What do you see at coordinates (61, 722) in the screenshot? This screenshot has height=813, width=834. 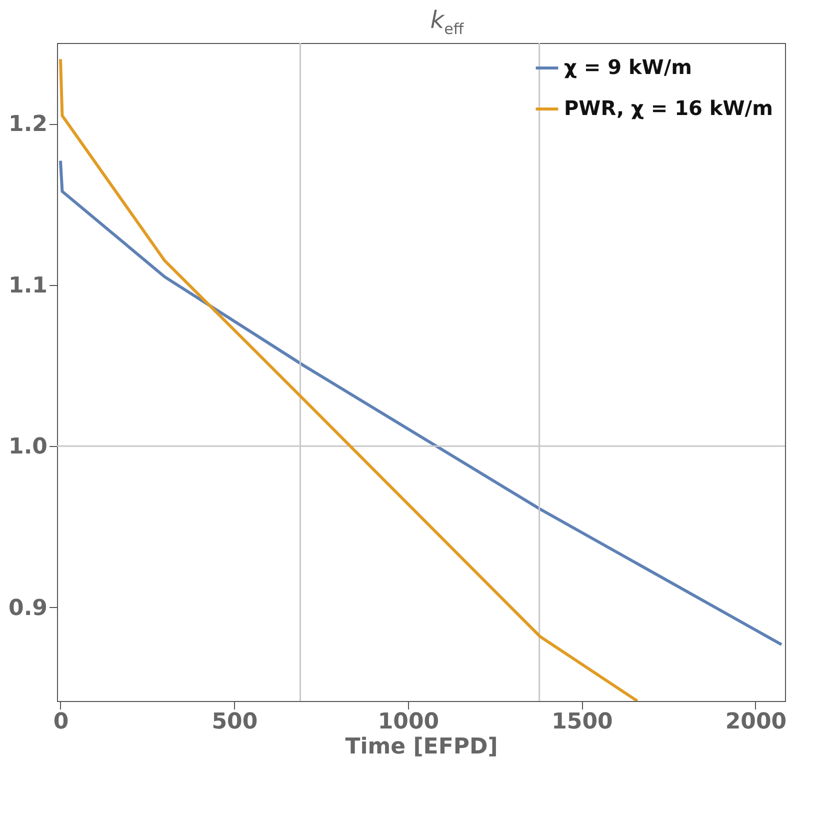 I see `x-tick-label: 0` at bounding box center [61, 722].